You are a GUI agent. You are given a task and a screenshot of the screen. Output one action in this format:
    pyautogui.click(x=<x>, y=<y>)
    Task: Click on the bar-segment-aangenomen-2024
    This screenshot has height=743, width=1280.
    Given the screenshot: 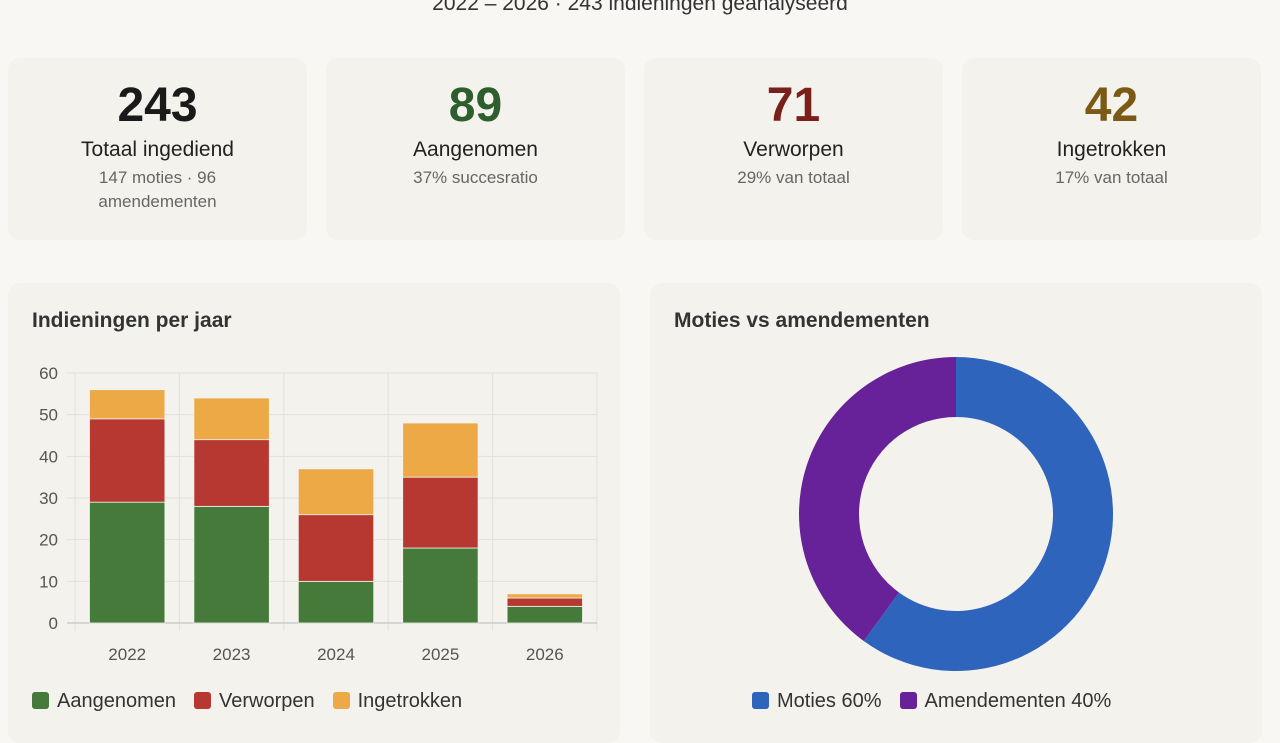 What is the action you would take?
    pyautogui.click(x=336, y=602)
    